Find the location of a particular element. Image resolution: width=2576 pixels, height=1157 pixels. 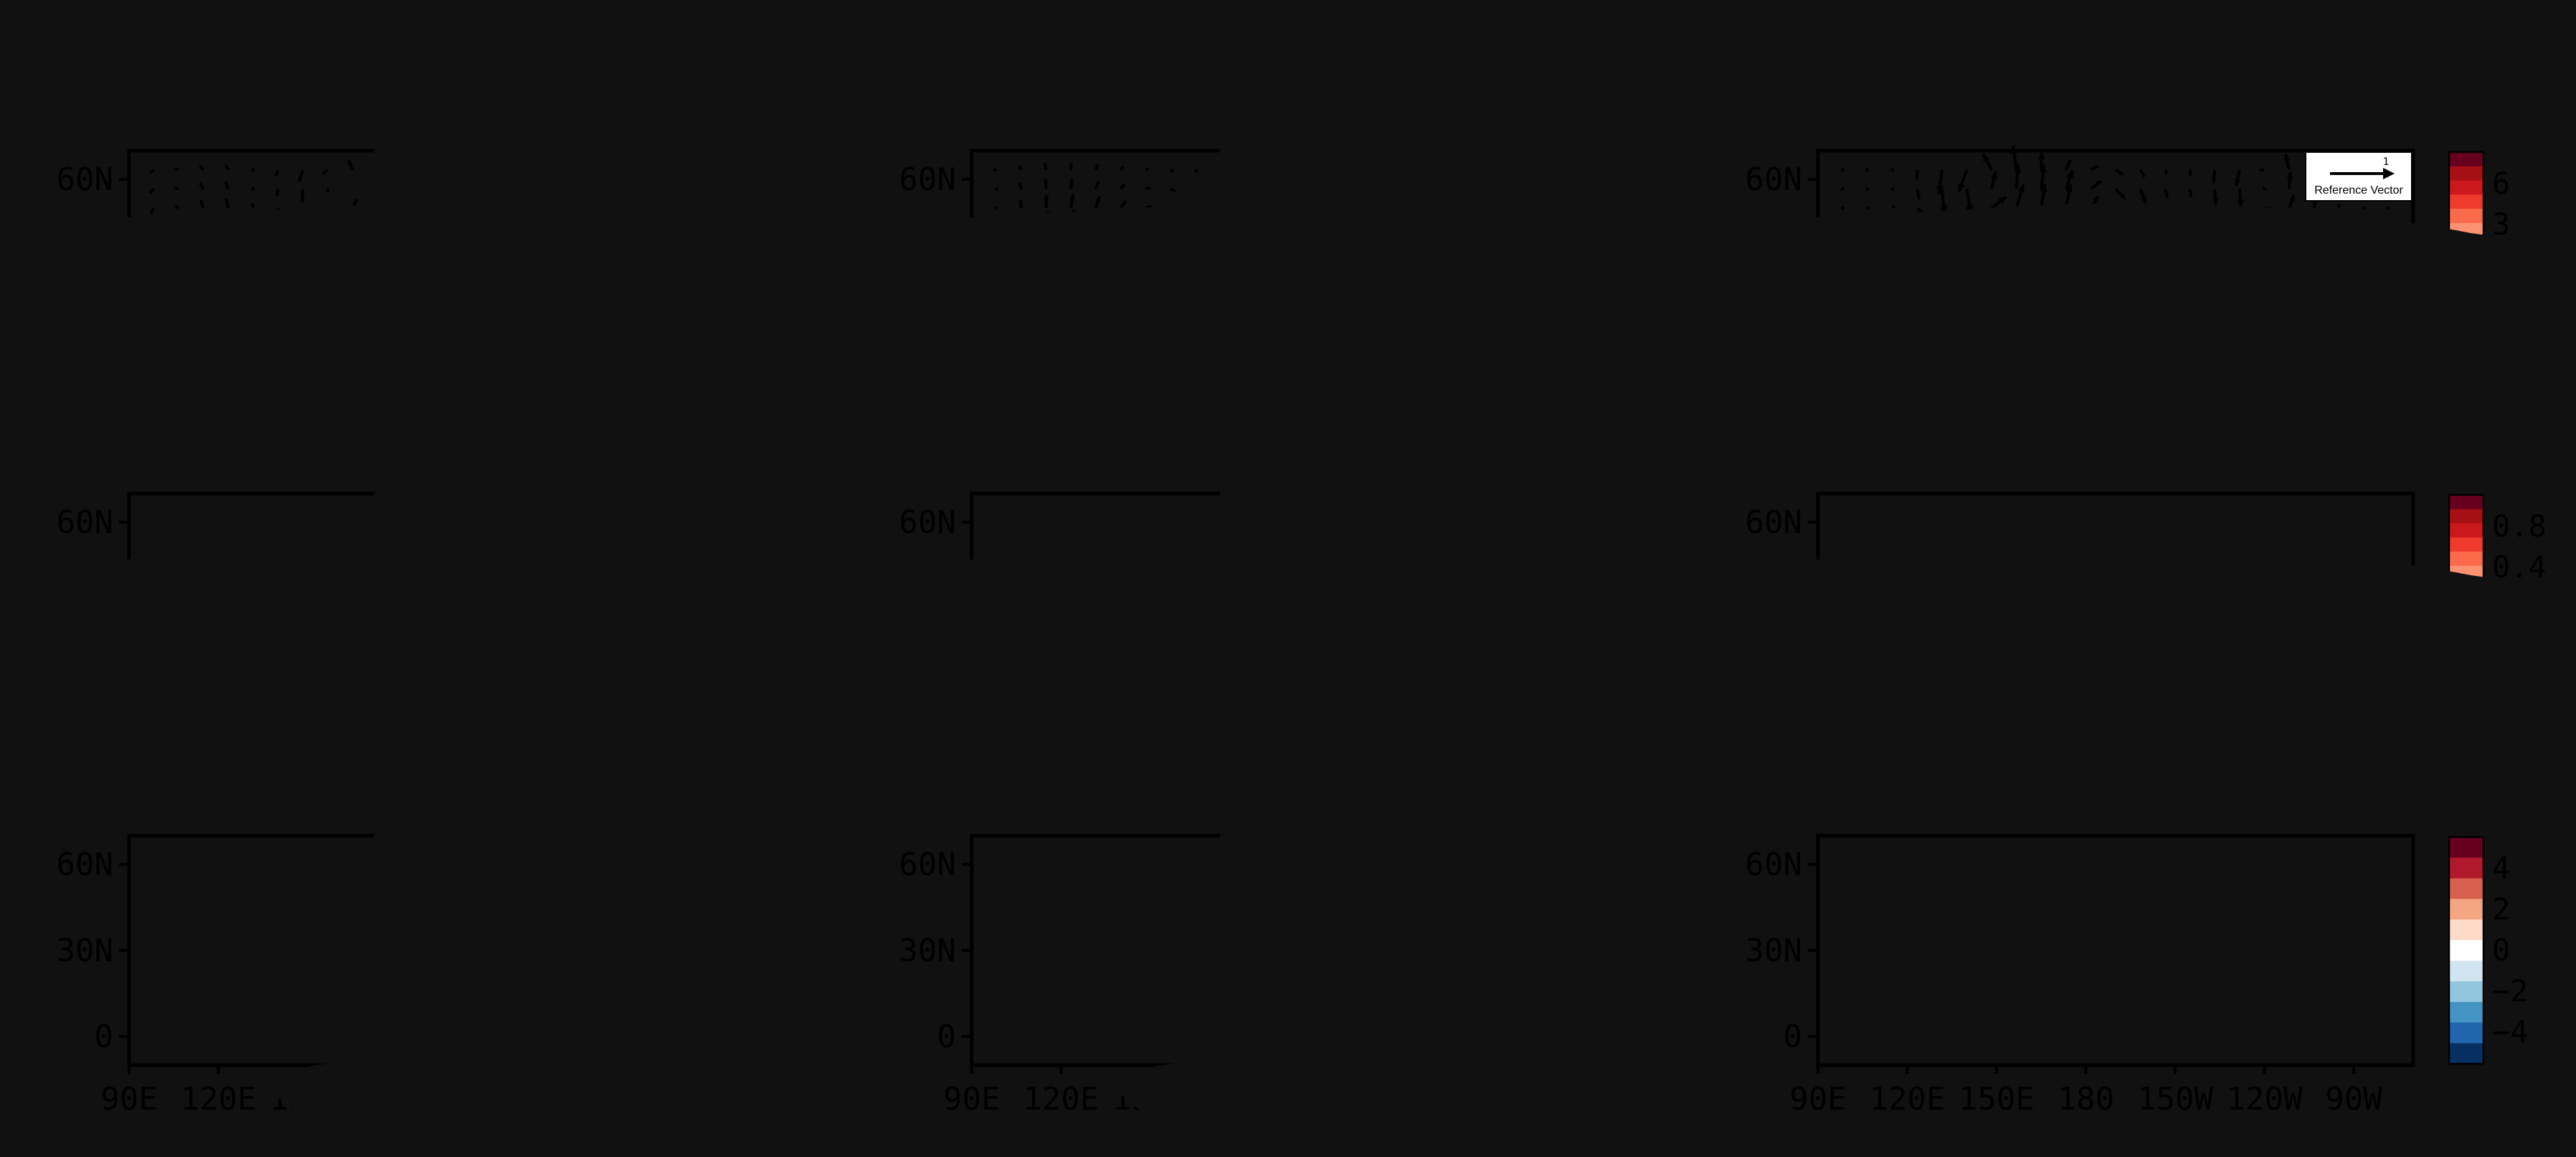

coastline is located at coordinates (2112, 948).